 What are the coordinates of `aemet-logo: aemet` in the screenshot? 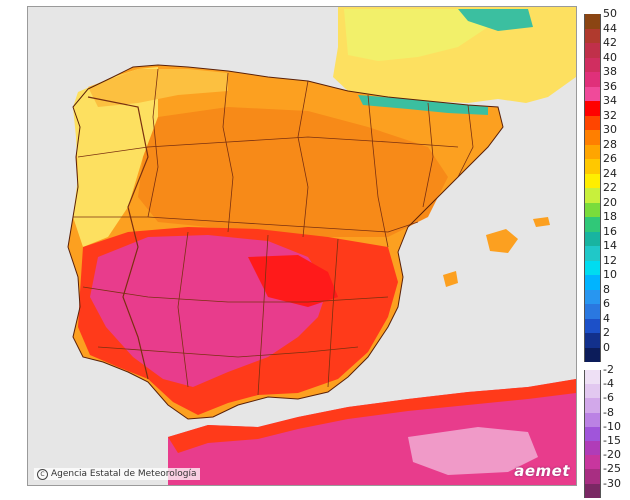 It's located at (542, 471).